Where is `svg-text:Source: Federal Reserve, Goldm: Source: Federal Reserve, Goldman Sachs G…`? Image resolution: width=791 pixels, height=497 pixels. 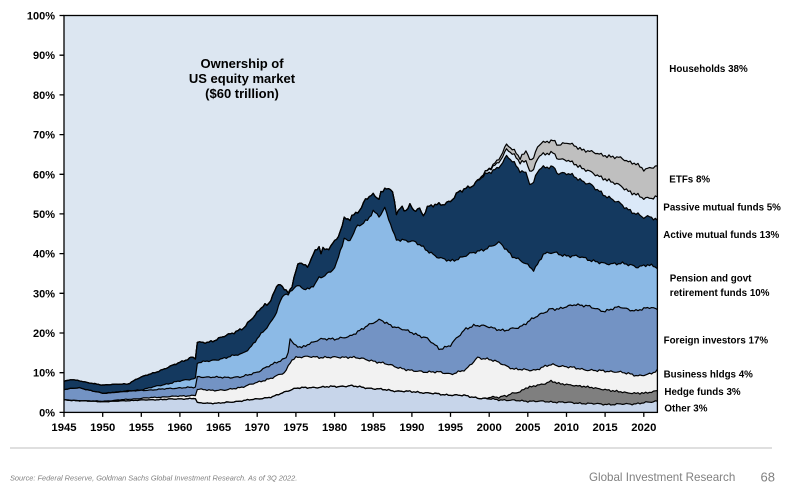 svg-text:Source: Federal Reserve, Goldm: Source: Federal Reserve, Goldman Sachs G… is located at coordinates (153, 478).